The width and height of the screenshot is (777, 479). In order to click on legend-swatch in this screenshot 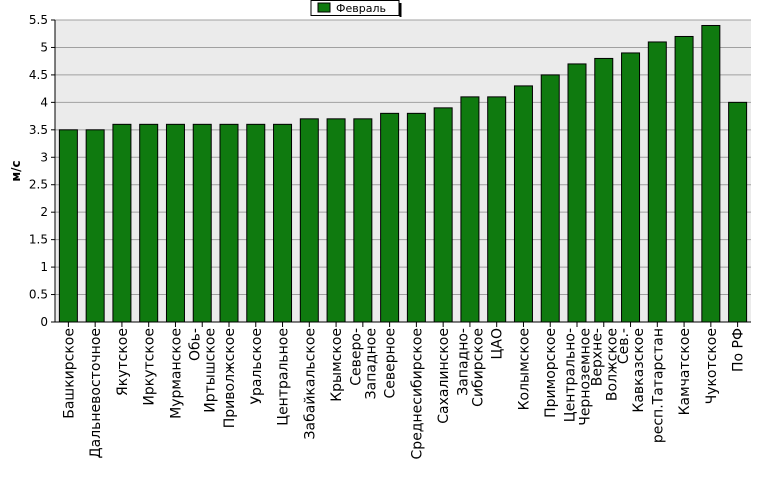, I will do `click(324, 7)`.